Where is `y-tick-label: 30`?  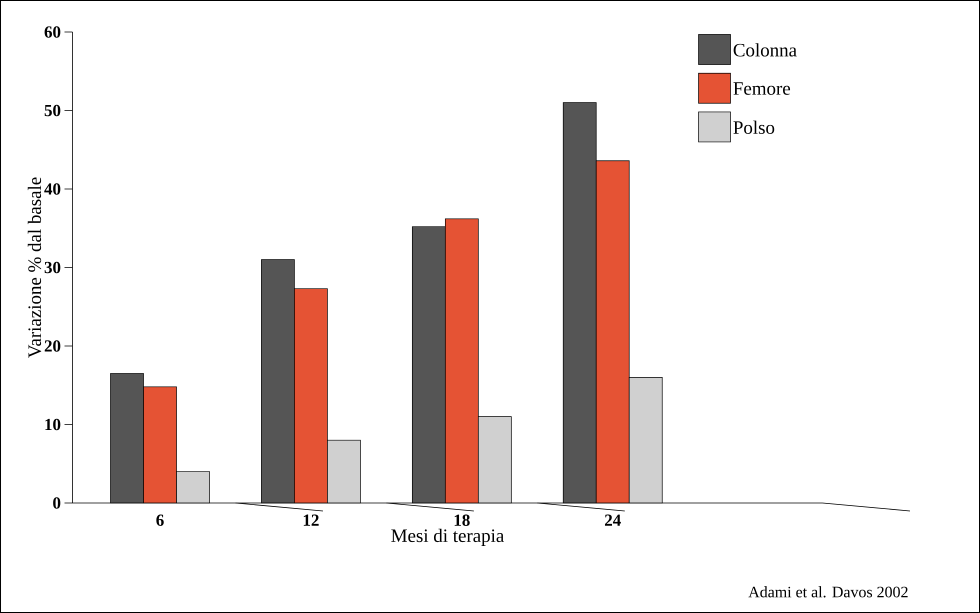 y-tick-label: 30 is located at coordinates (52, 268).